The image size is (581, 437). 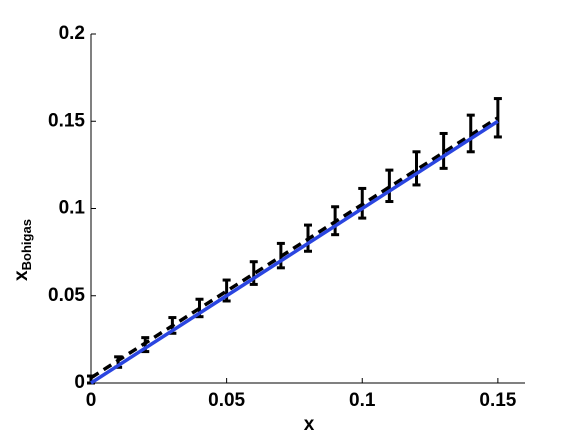 I want to click on y-tick-label: 0.05, so click(x=66, y=295).